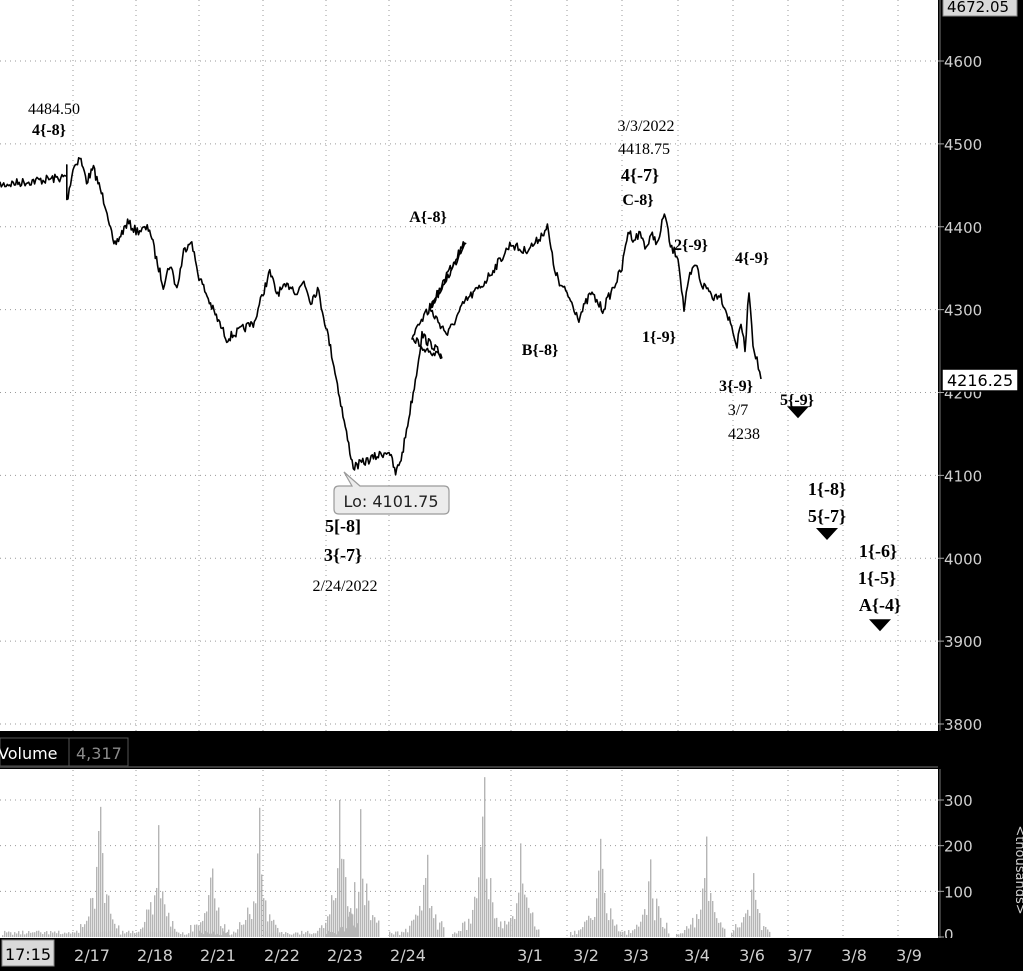 This screenshot has height=971, width=1023. I want to click on price-tick-label: 4000, so click(963, 559).